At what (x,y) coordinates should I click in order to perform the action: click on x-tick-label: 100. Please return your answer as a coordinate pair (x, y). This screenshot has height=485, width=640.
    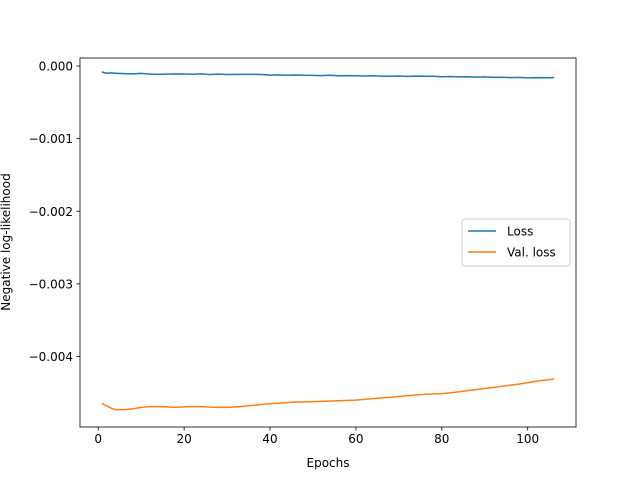
    Looking at the image, I should click on (527, 439).